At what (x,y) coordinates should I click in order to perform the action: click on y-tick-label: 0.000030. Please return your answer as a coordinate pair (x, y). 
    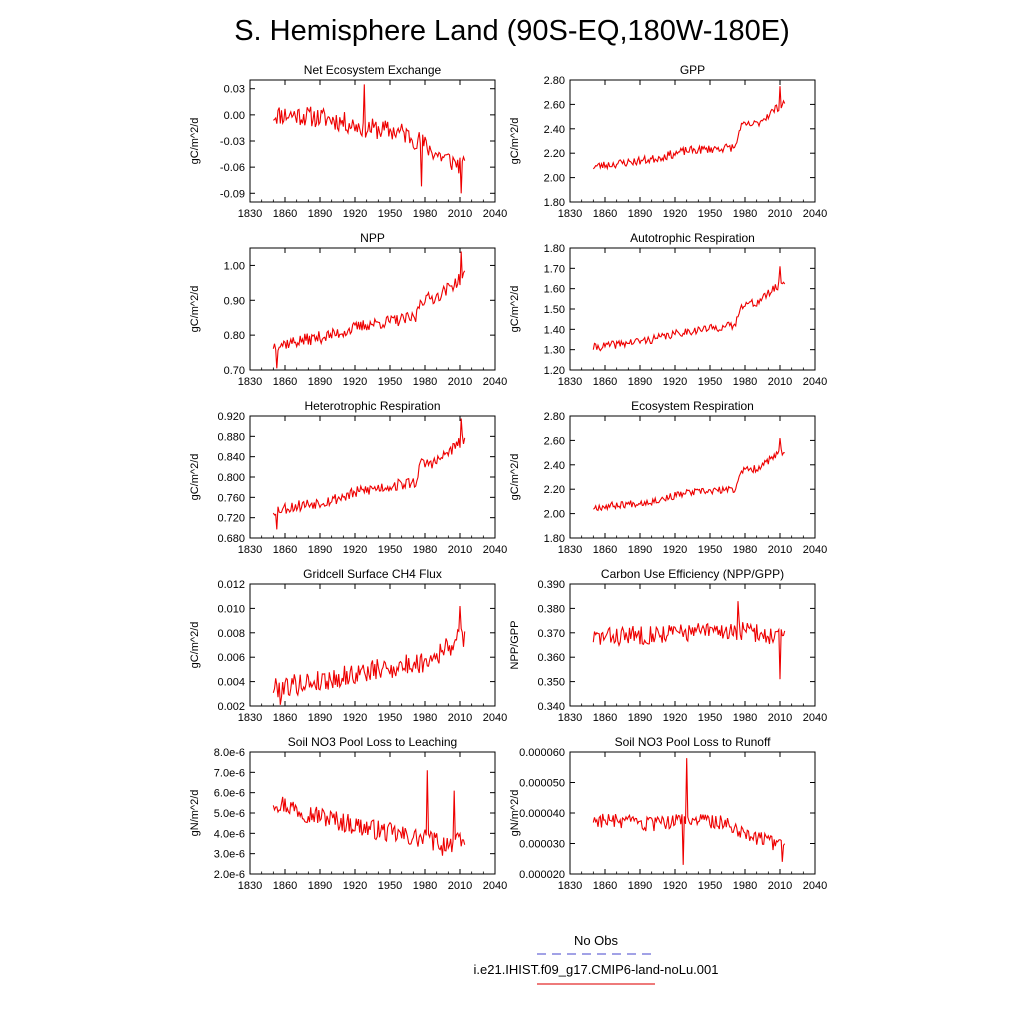
    Looking at the image, I should click on (542, 845).